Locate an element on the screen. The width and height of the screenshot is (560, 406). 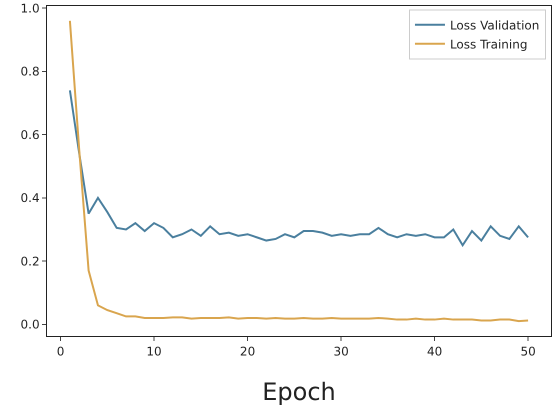
x-tick-label: 40 is located at coordinates (434, 351).